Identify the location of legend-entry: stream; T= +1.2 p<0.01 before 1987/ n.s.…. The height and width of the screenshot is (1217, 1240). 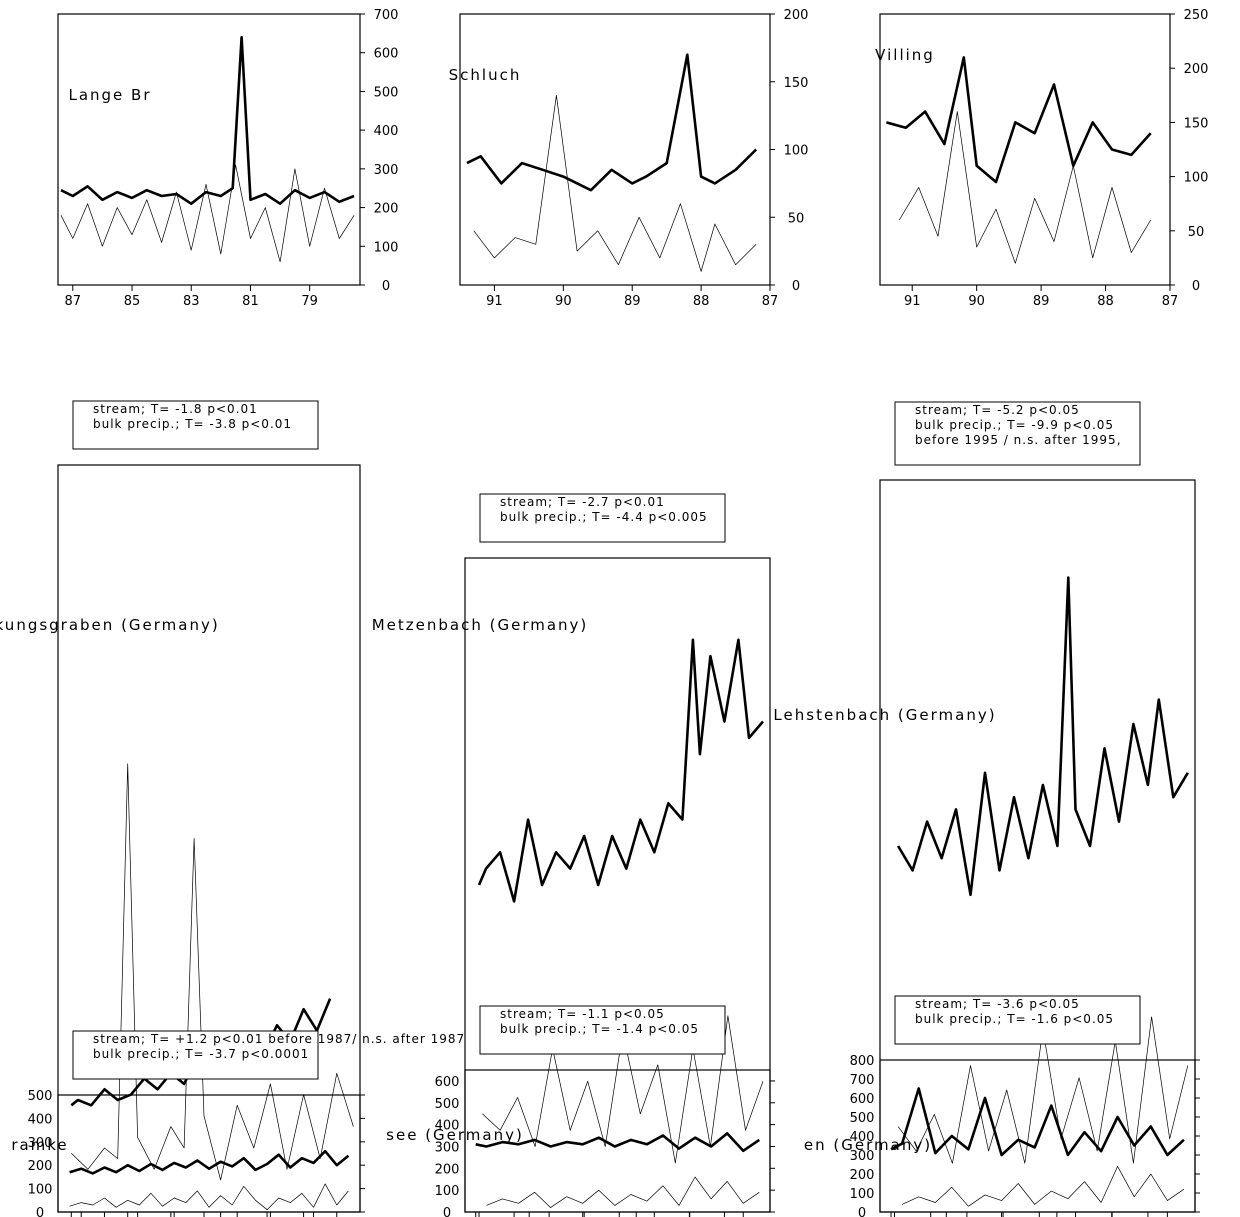
(279, 1039).